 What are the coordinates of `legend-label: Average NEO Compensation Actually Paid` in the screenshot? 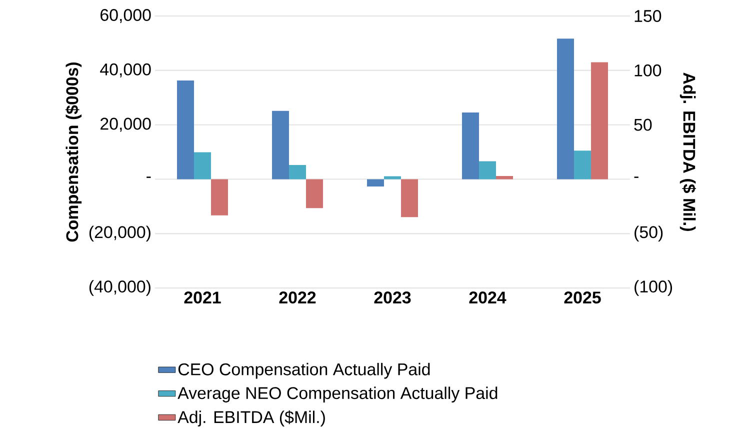 It's located at (338, 394).